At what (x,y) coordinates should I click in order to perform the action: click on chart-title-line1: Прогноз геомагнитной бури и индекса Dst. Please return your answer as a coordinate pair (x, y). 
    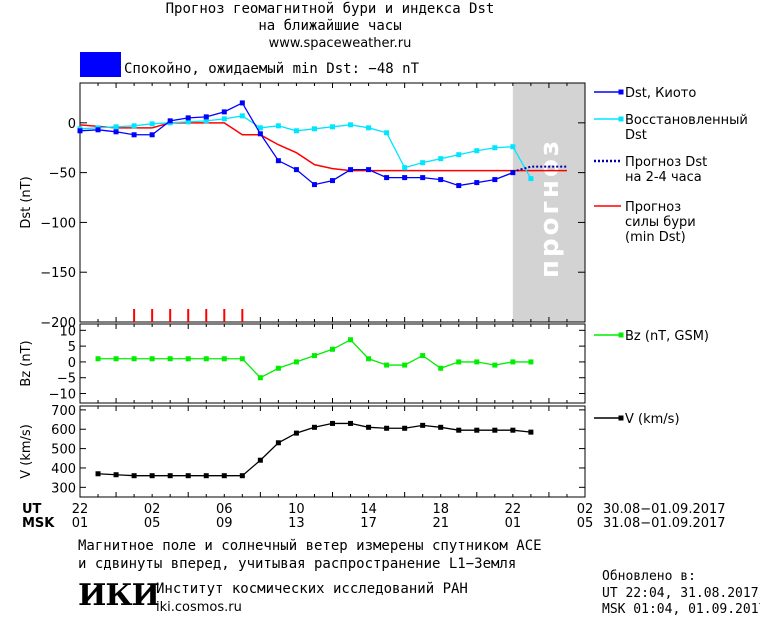
    Looking at the image, I should click on (330, 9).